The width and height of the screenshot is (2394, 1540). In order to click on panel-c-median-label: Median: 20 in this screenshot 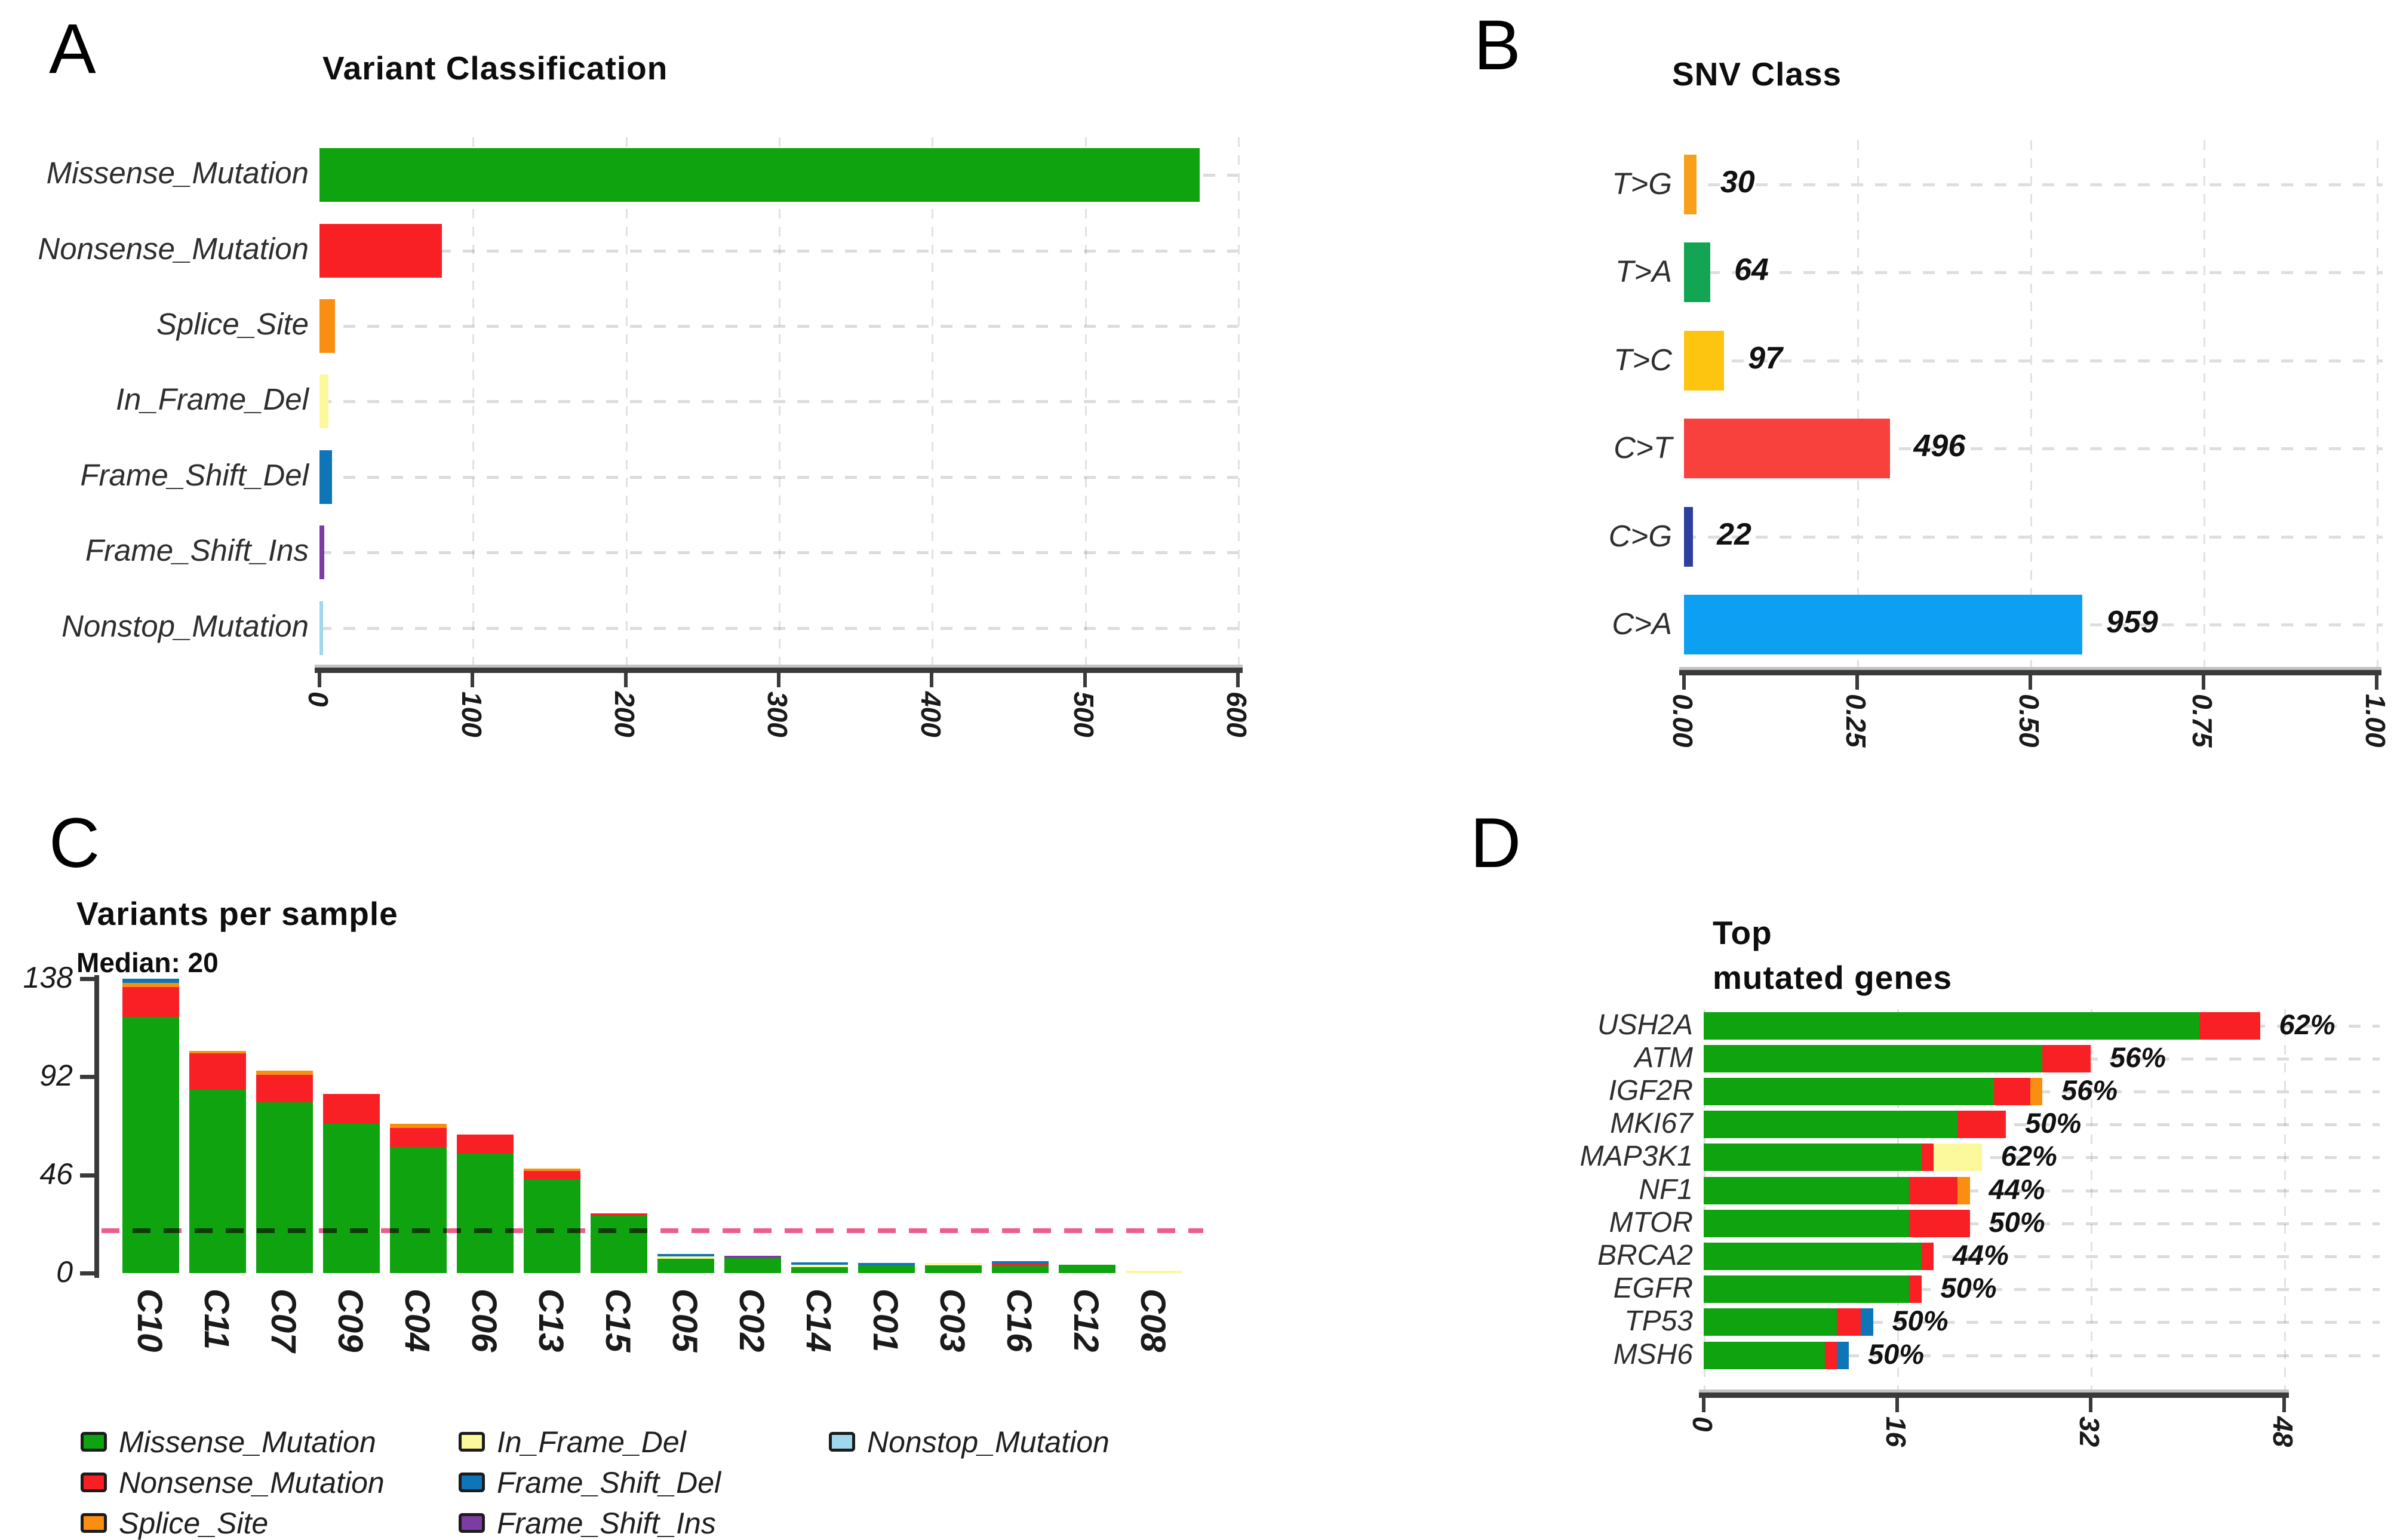, I will do `click(147, 962)`.